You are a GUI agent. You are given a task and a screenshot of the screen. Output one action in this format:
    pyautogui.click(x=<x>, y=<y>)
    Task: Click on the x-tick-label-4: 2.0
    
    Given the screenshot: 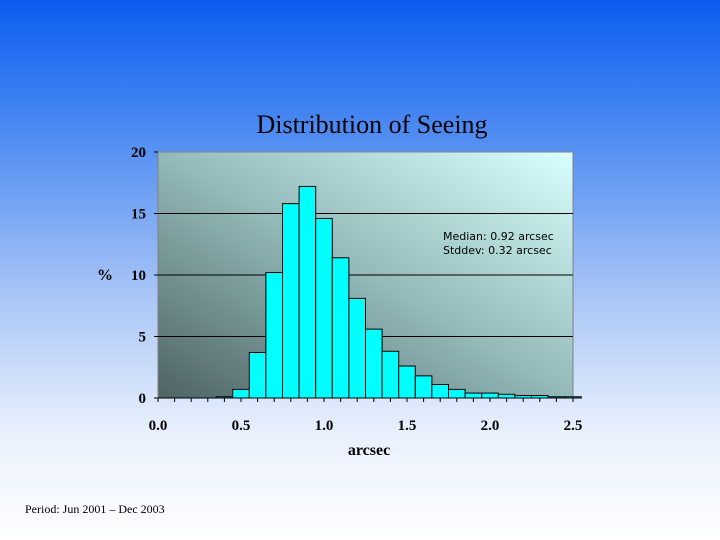 What is the action you would take?
    pyautogui.click(x=490, y=426)
    